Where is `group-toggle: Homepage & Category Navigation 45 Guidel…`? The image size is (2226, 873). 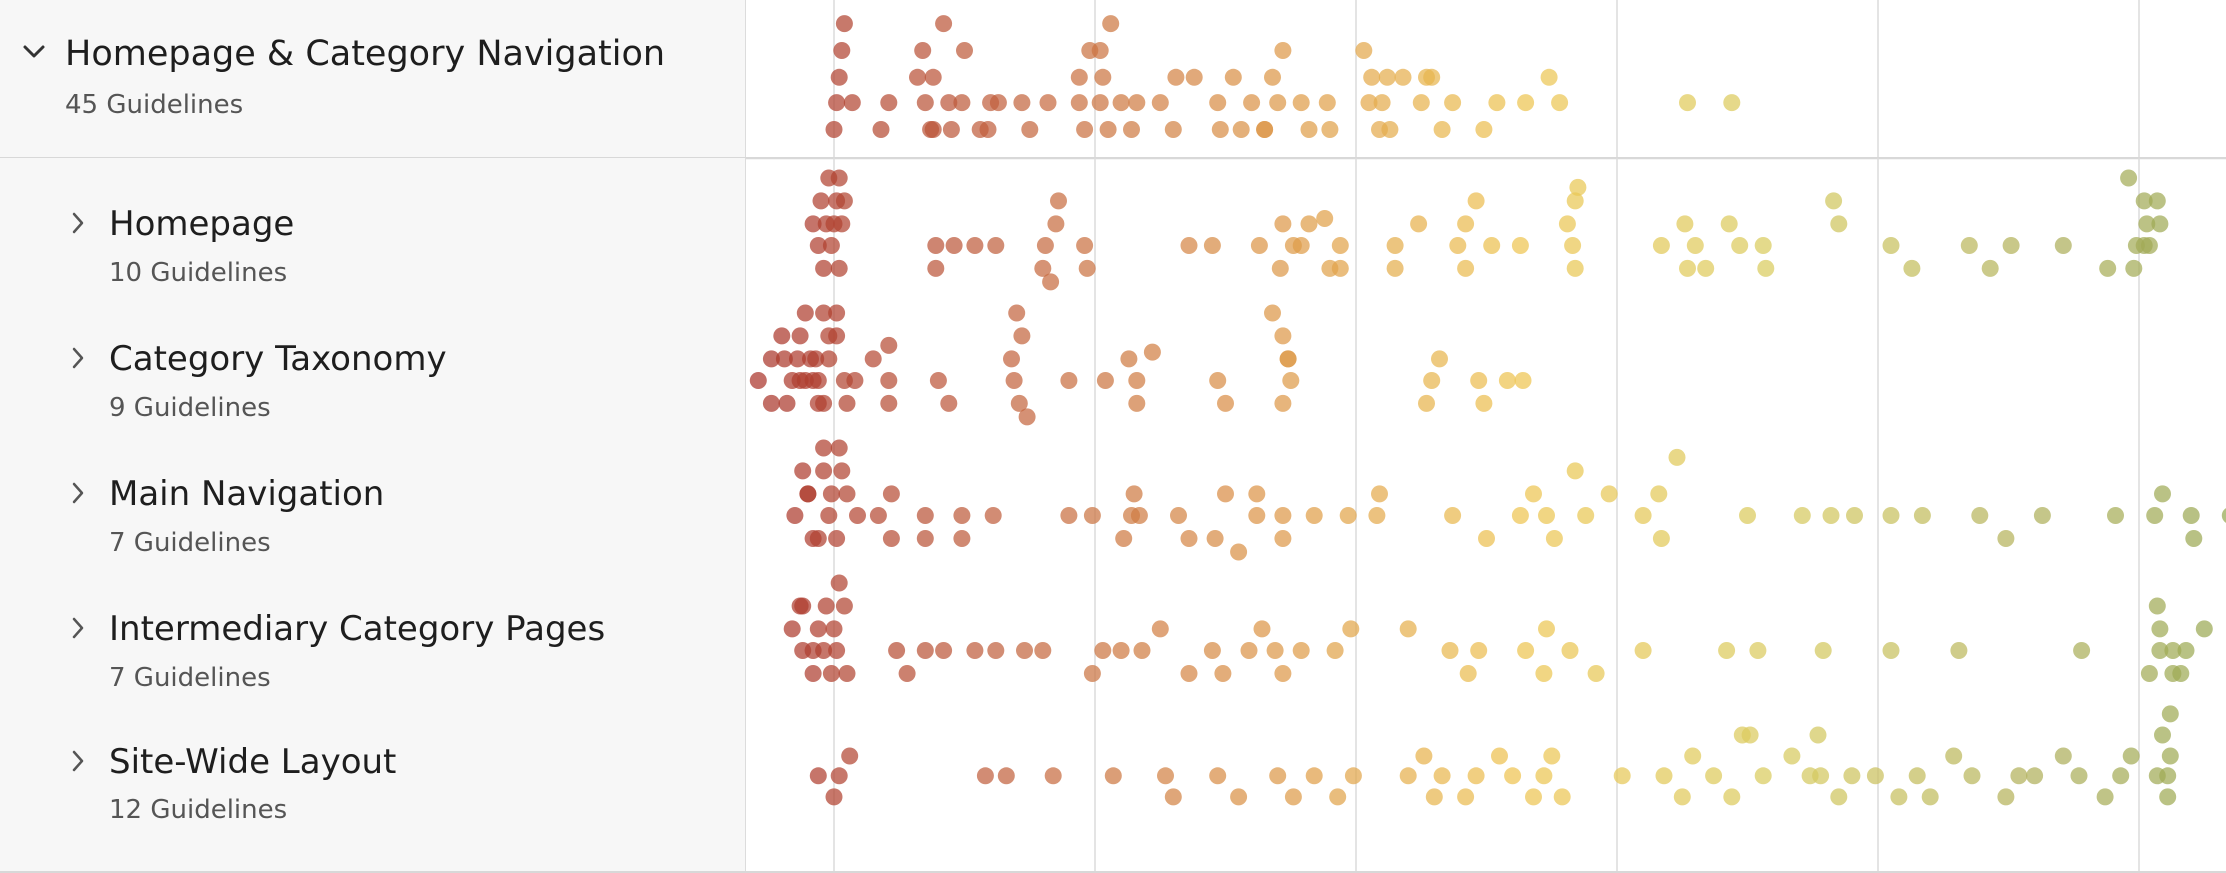
group-toggle: Homepage & Category Navigation 45 Guidel… is located at coordinates (373, 78).